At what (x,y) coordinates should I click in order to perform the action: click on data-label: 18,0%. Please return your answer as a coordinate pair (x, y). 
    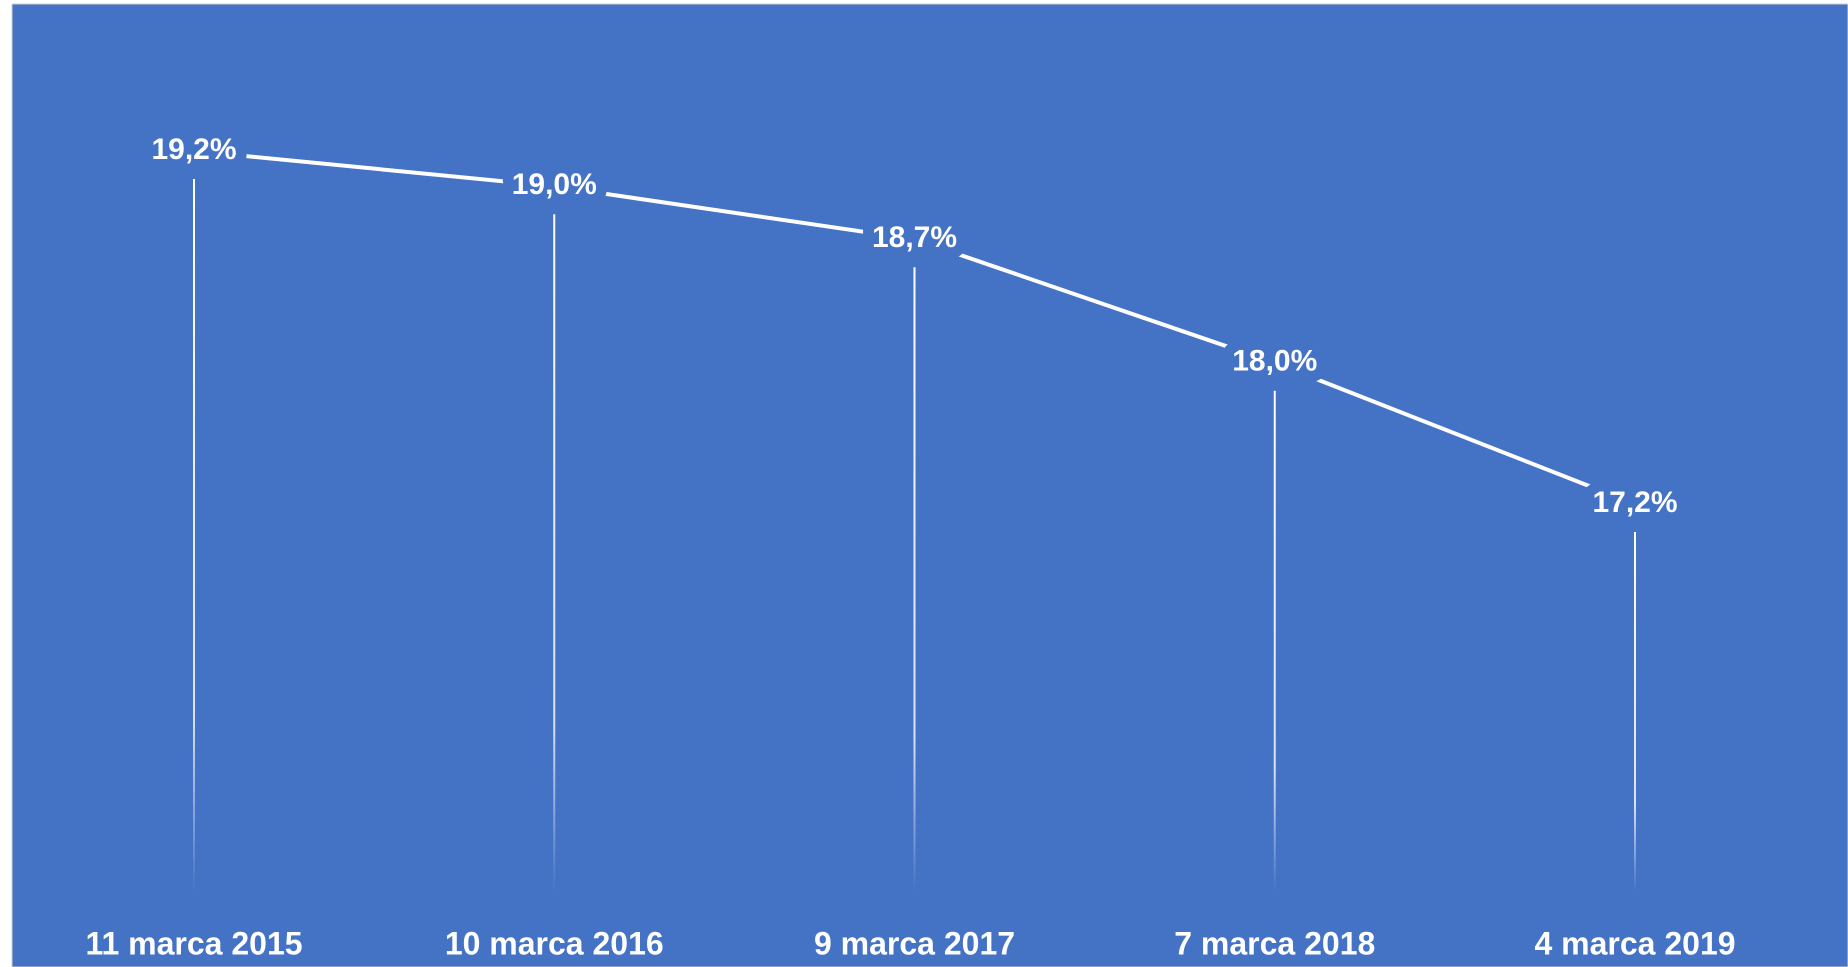
    Looking at the image, I should click on (1274, 361).